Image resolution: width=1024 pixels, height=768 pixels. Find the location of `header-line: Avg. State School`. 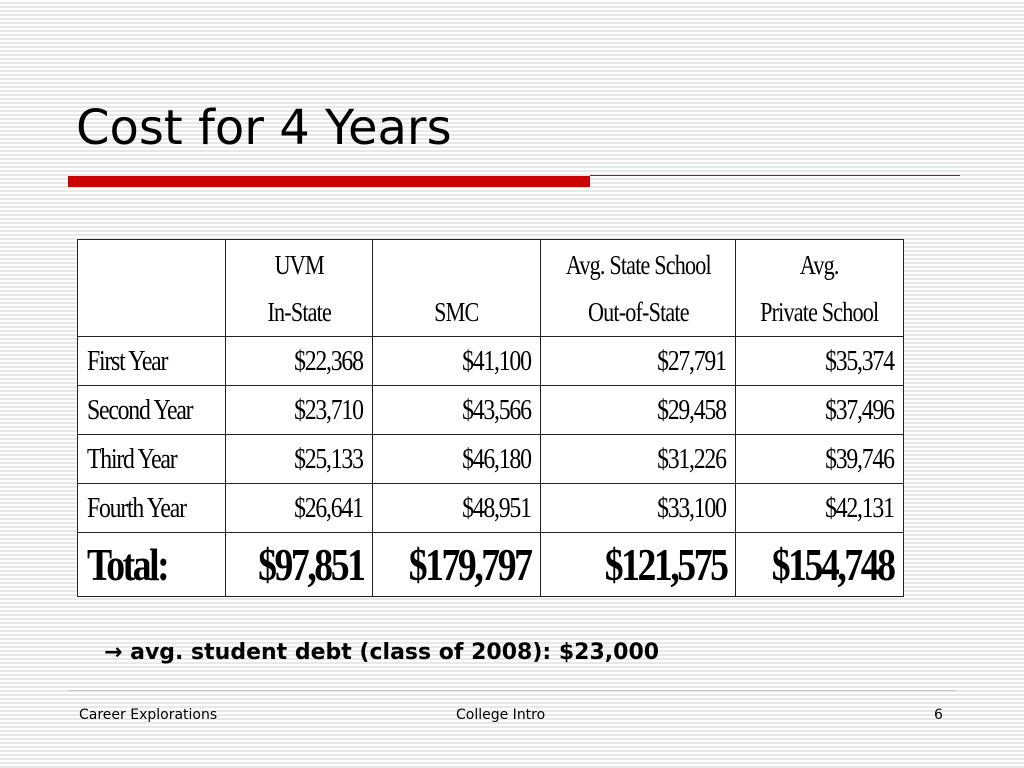

header-line: Avg. State School is located at coordinates (638, 265).